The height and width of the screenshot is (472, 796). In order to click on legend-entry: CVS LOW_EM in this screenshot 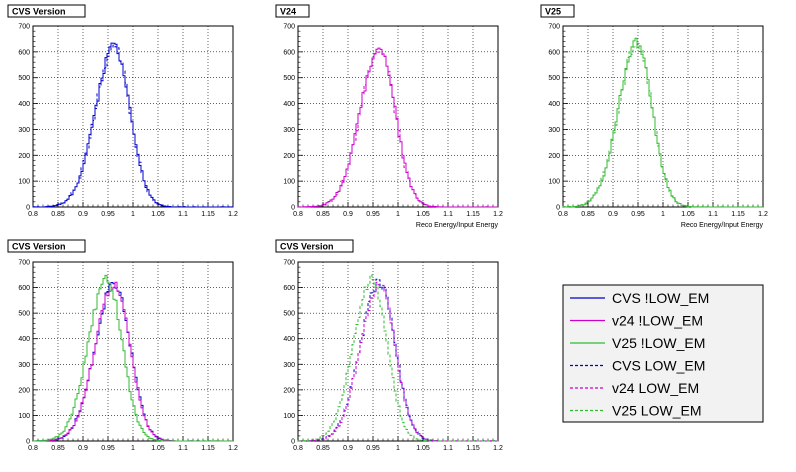, I will do `click(637, 366)`.